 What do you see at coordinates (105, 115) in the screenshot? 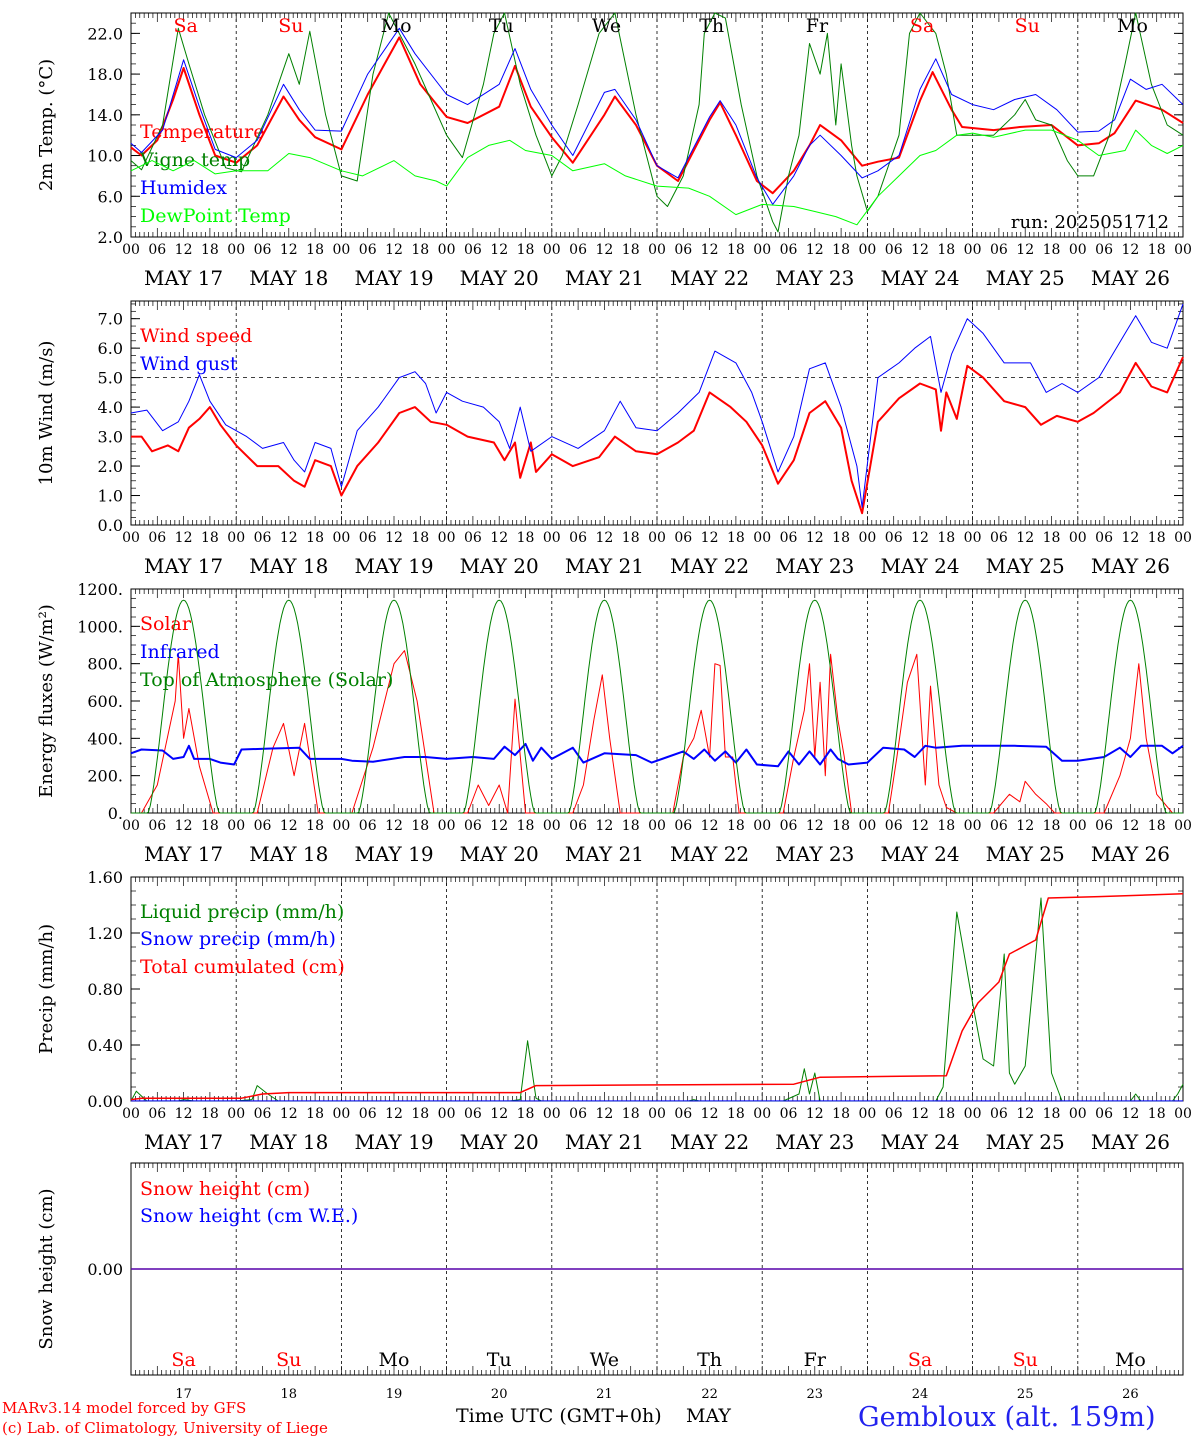
I see `y-tick-label: 14.0` at bounding box center [105, 115].